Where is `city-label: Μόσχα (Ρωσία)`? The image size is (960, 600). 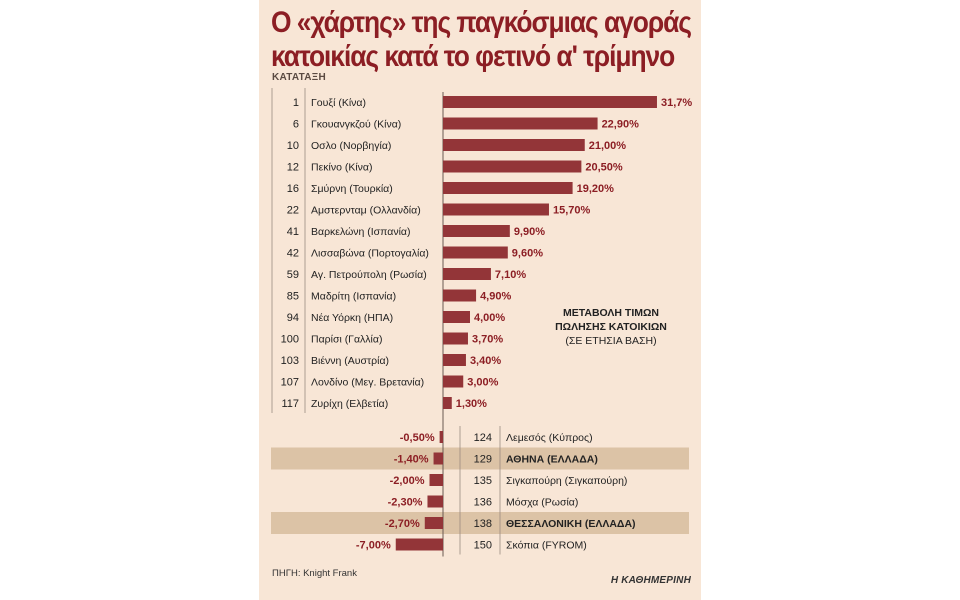 city-label: Μόσχα (Ρωσία) is located at coordinates (542, 503).